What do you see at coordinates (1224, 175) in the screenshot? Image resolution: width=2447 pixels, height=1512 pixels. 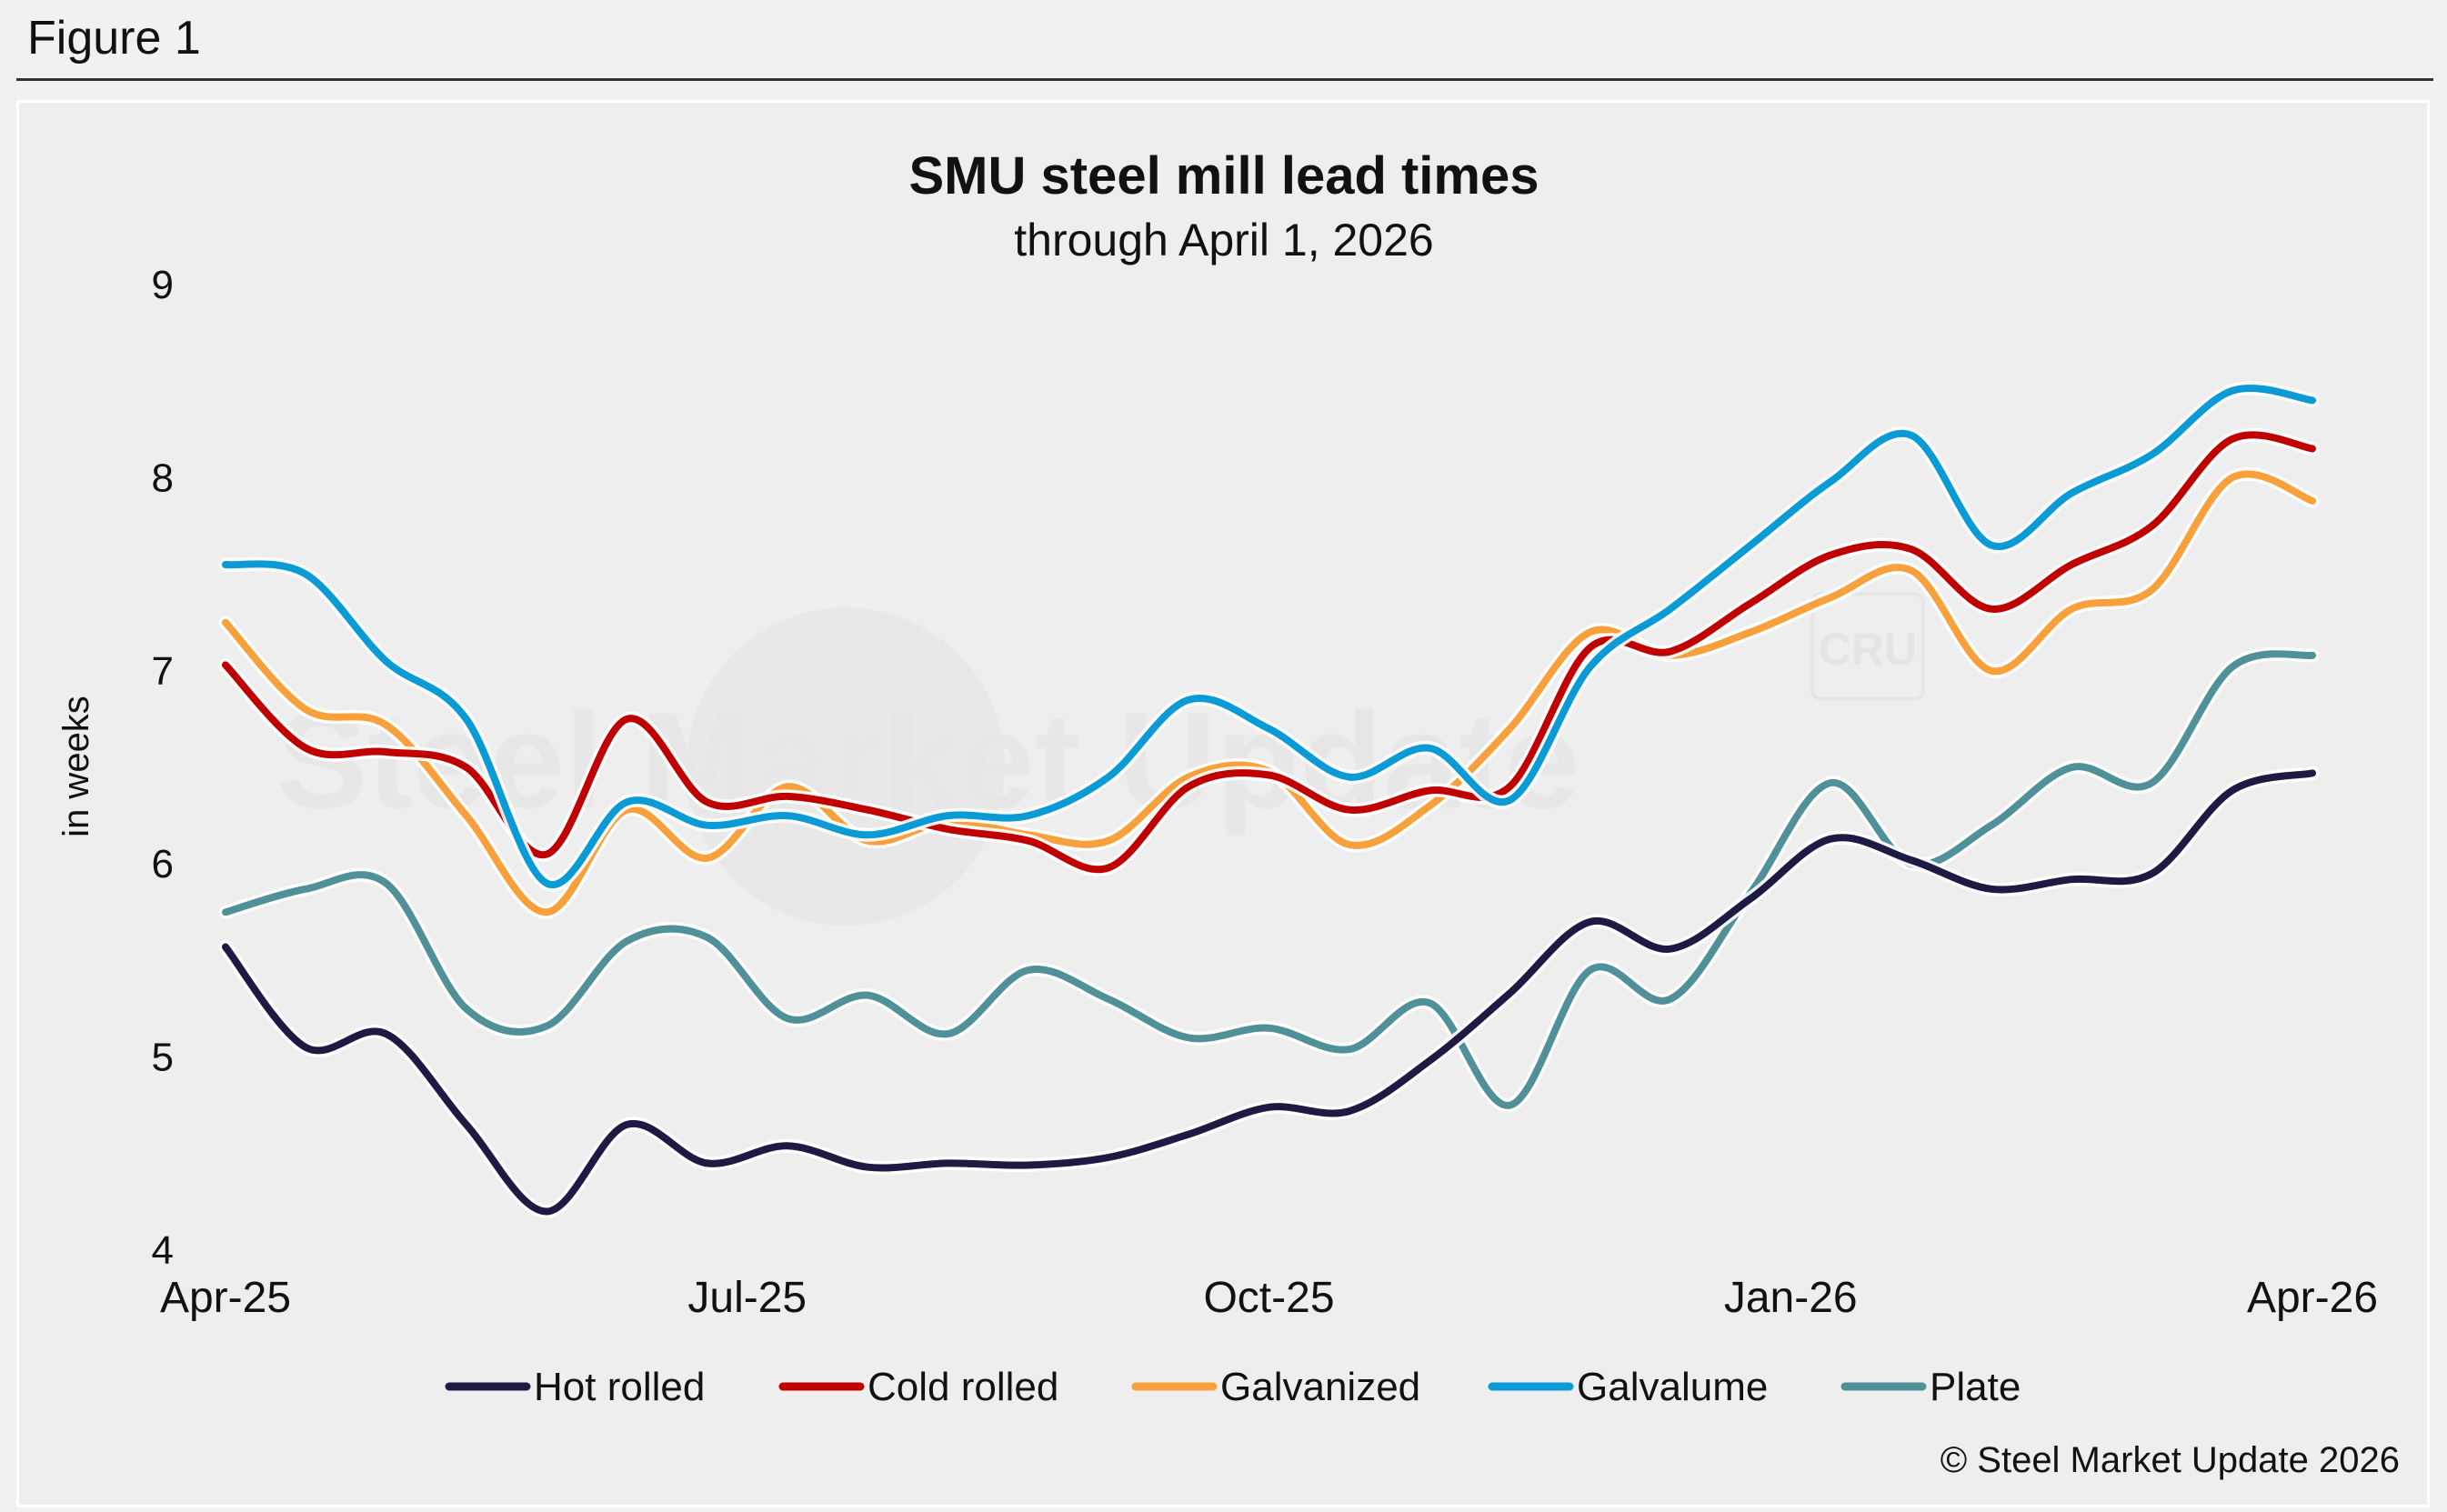 I see `chart-title: SMU steel mill lead times` at bounding box center [1224, 175].